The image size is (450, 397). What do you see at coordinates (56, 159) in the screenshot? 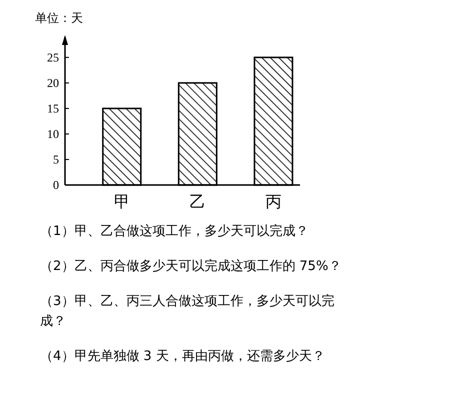
I see `y-tick-label: 5` at bounding box center [56, 159].